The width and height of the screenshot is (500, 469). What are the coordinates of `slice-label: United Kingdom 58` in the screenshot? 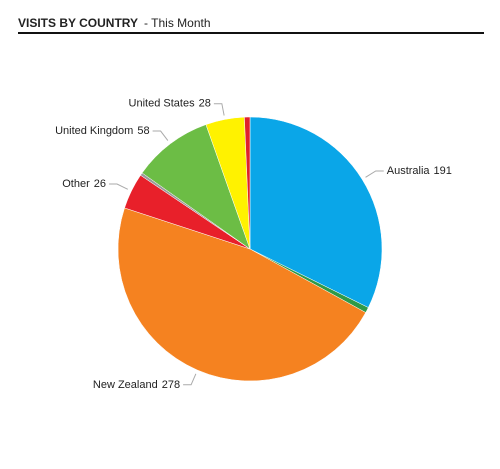 It's located at (102, 131).